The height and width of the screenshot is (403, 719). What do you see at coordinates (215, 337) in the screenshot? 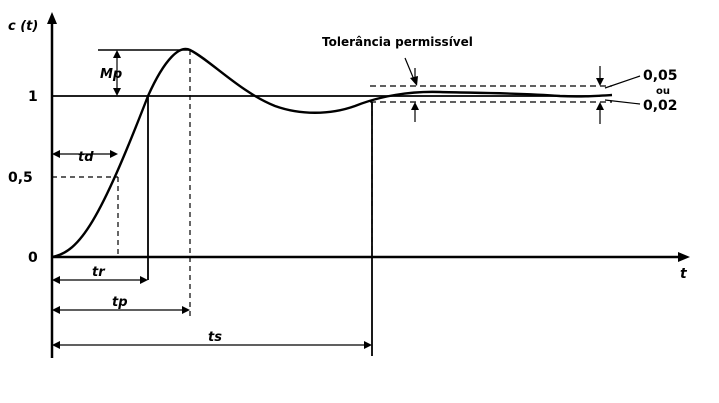
I see `settling-time-label: ts` at bounding box center [215, 337].